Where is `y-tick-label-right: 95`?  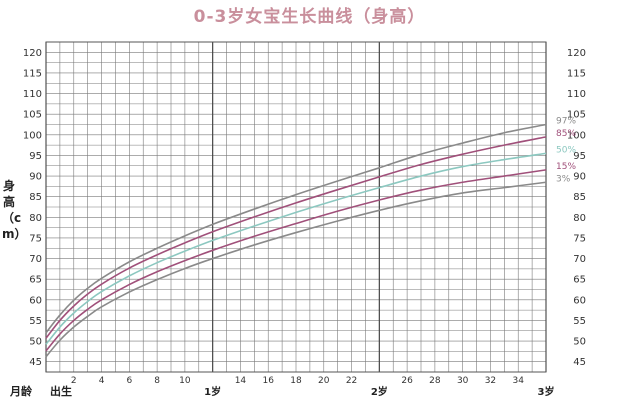
y-tick-label-right: 95 is located at coordinates (579, 156).